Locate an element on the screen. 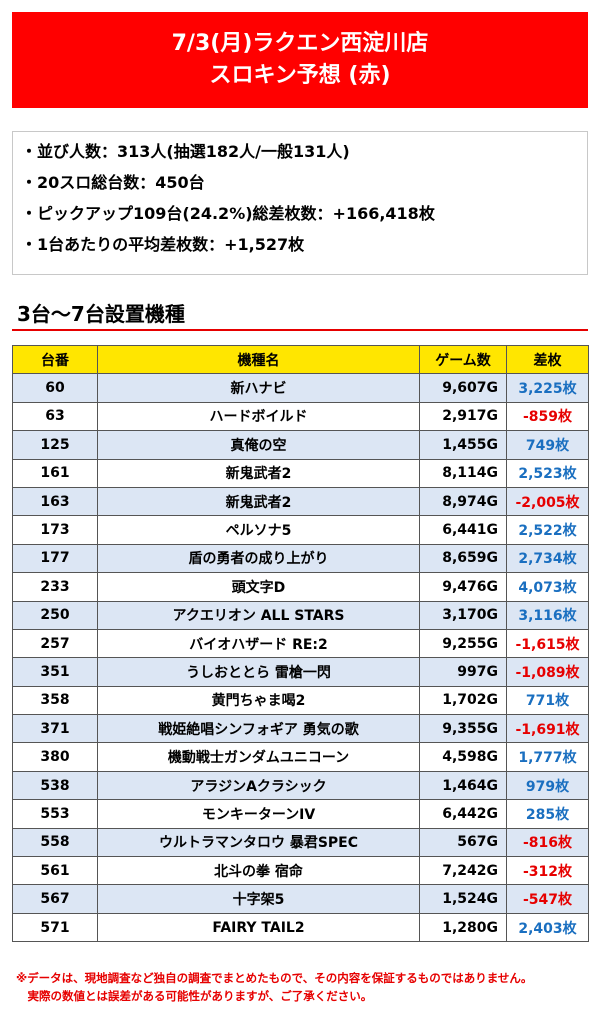 This screenshot has height=1015, width=600. cell-number: 161 is located at coordinates (55, 473).